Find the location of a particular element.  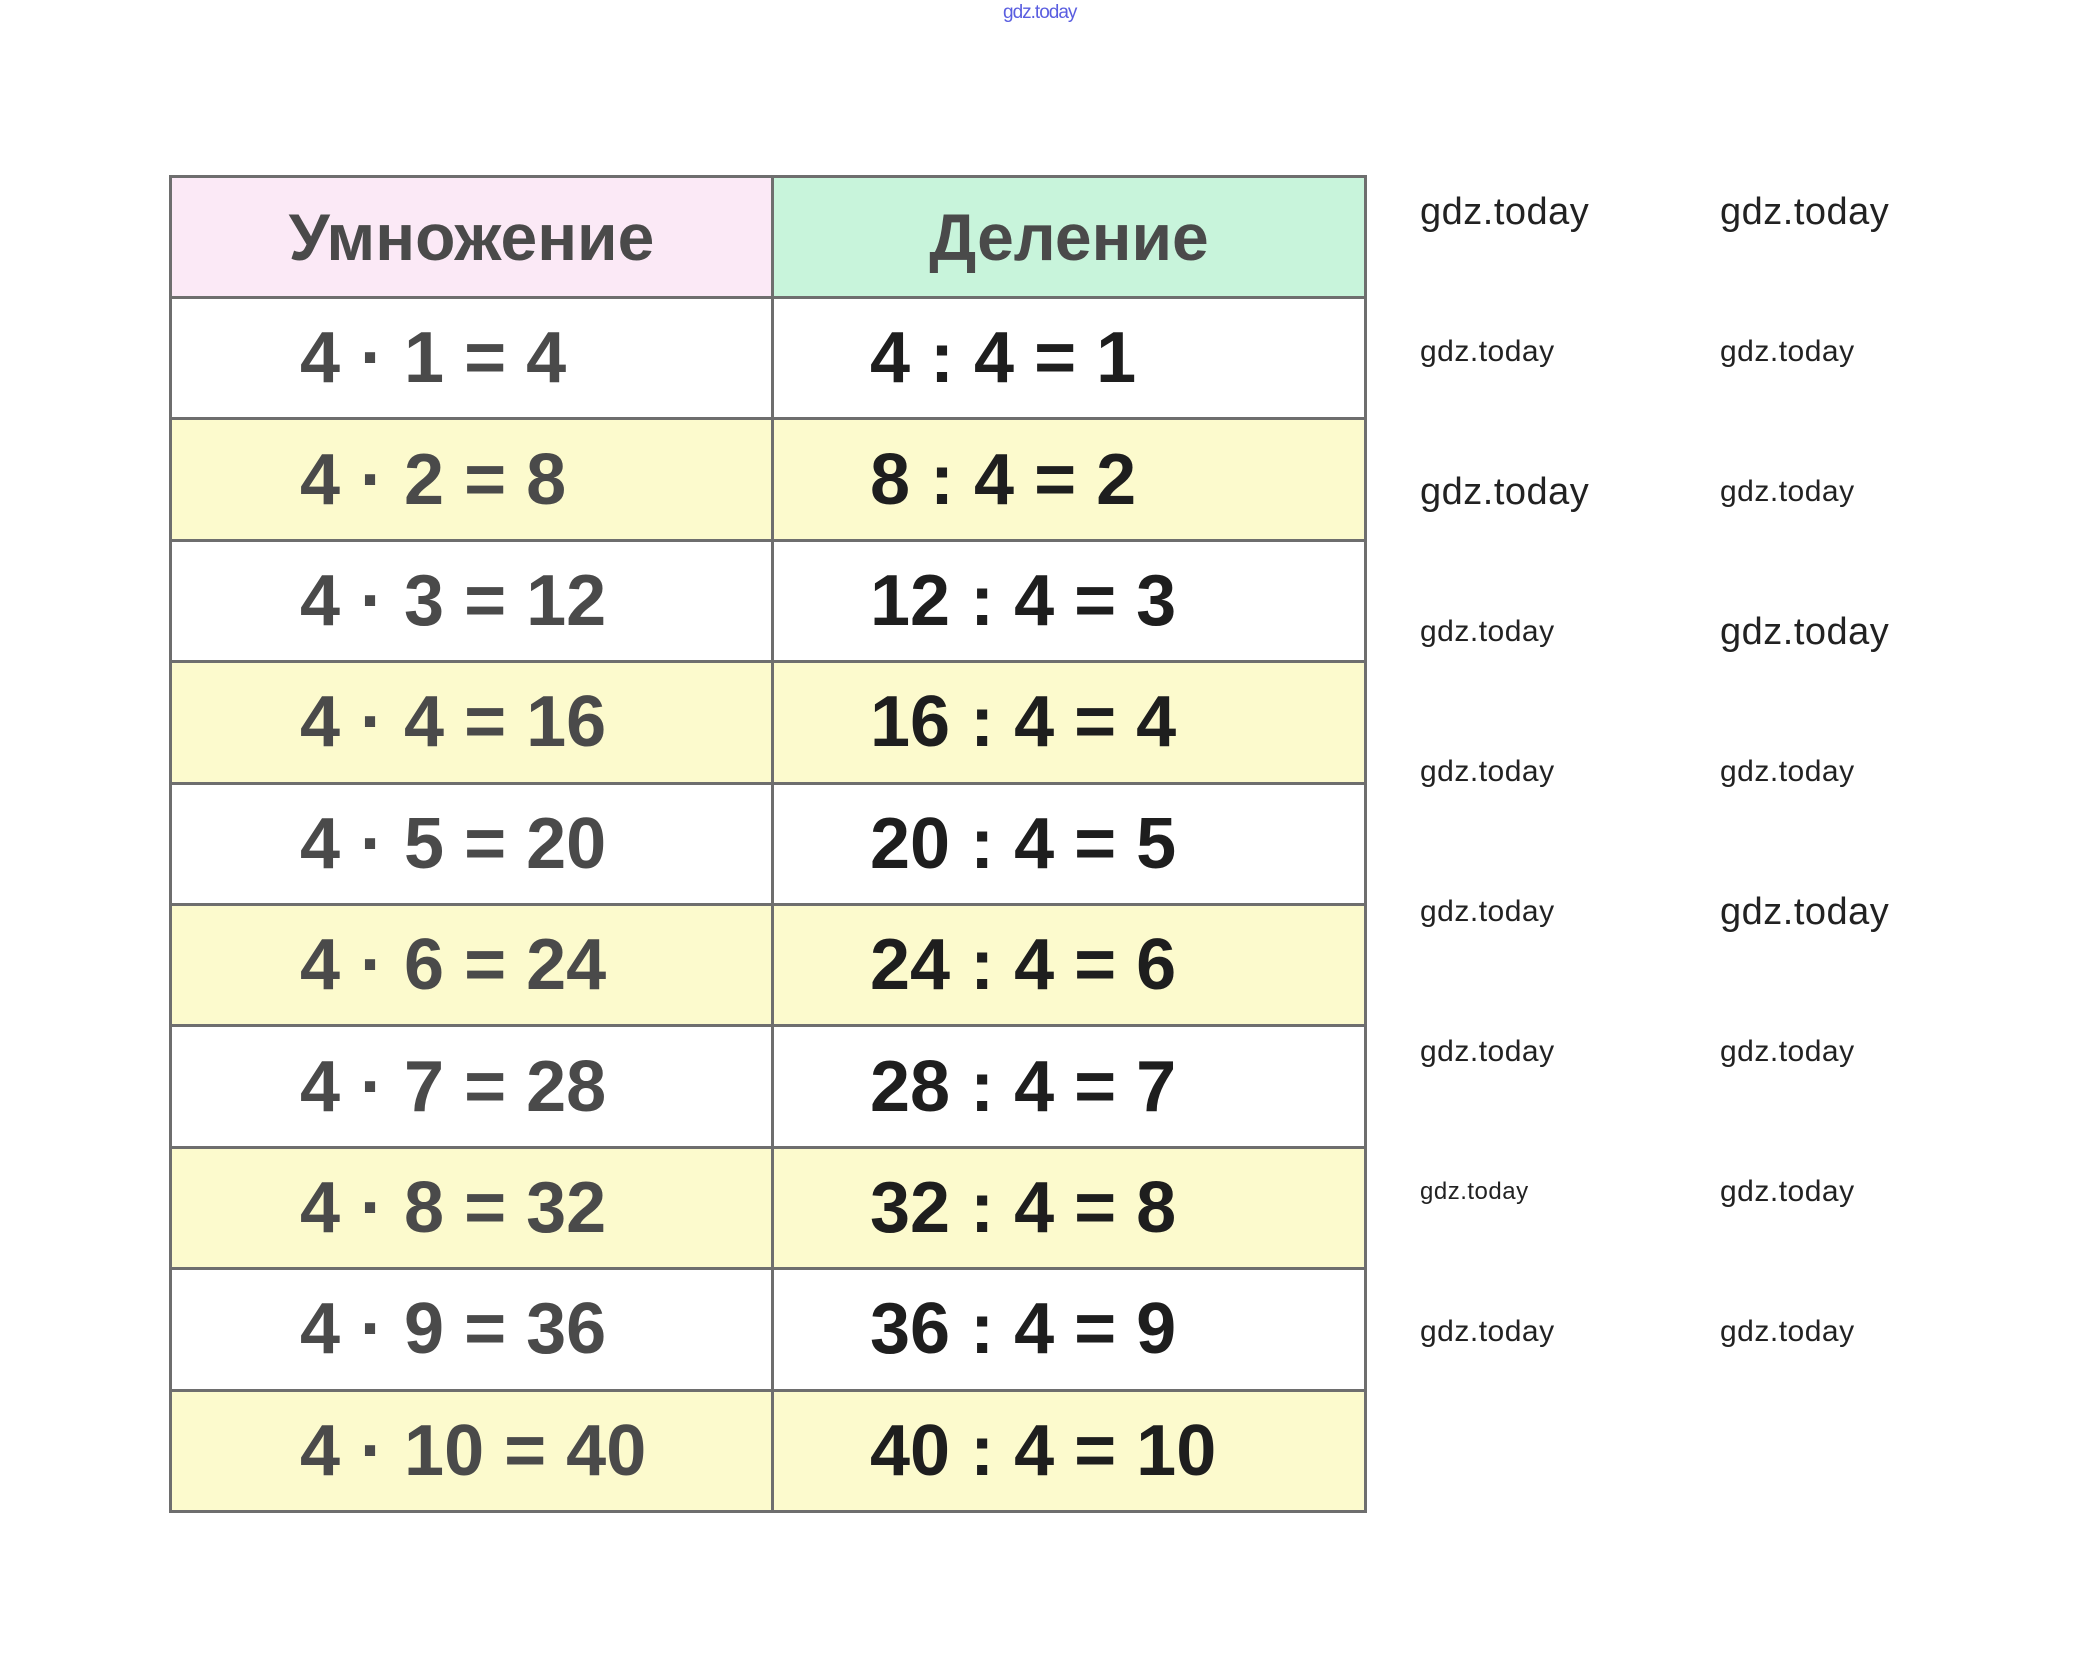

header-row: Умножение Деление is located at coordinates (768, 237).